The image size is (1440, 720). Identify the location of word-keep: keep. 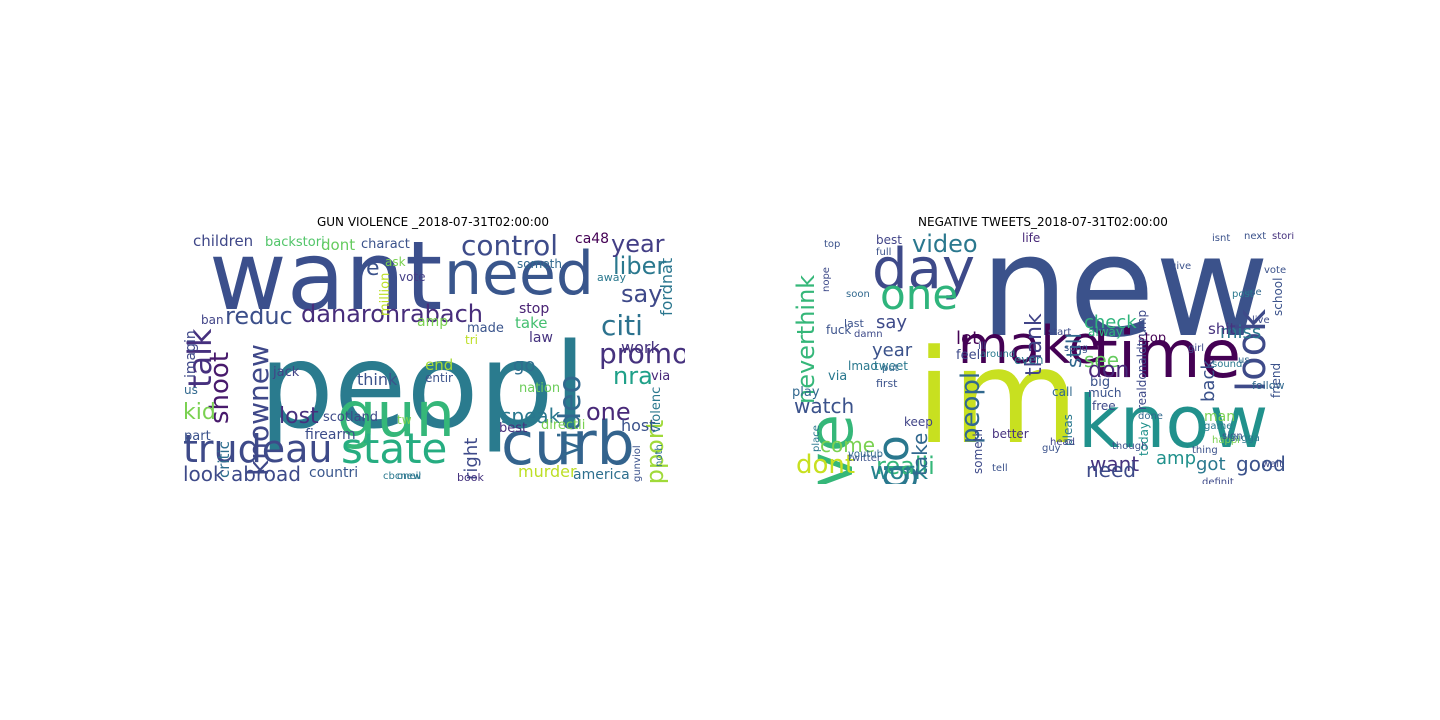
(918, 422).